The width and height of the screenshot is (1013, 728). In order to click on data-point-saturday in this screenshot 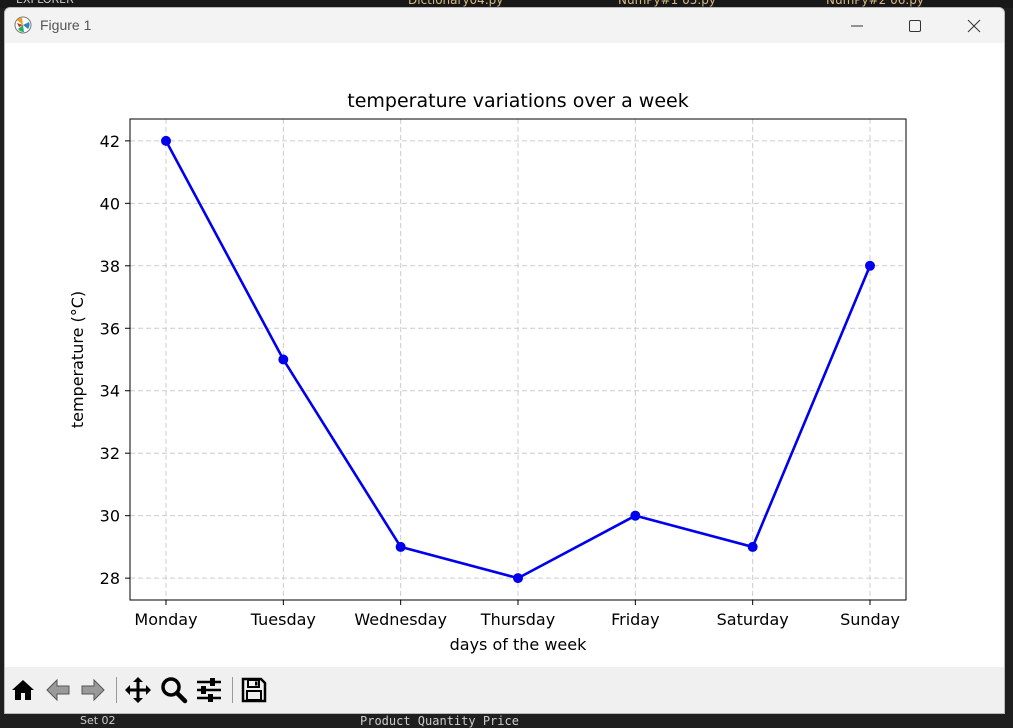, I will do `click(752, 546)`.